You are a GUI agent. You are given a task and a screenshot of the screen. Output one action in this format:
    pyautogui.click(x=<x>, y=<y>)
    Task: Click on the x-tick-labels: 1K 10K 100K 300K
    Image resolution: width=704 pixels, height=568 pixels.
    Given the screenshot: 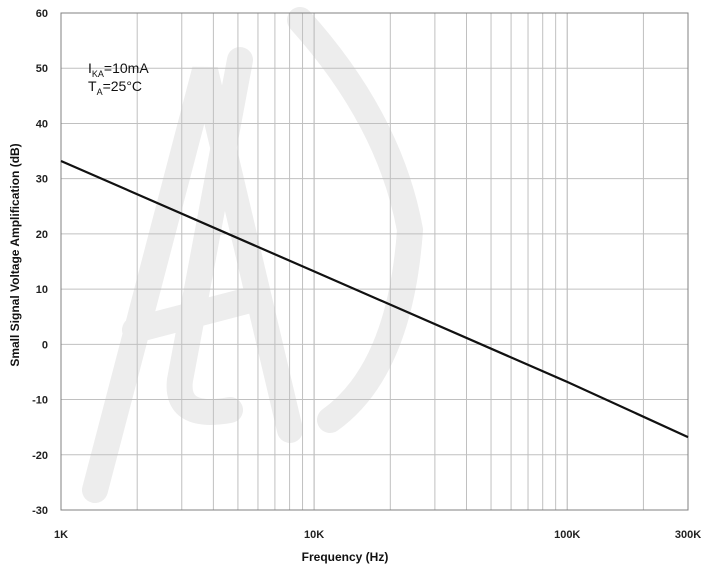 What is the action you would take?
    pyautogui.click(x=377, y=535)
    